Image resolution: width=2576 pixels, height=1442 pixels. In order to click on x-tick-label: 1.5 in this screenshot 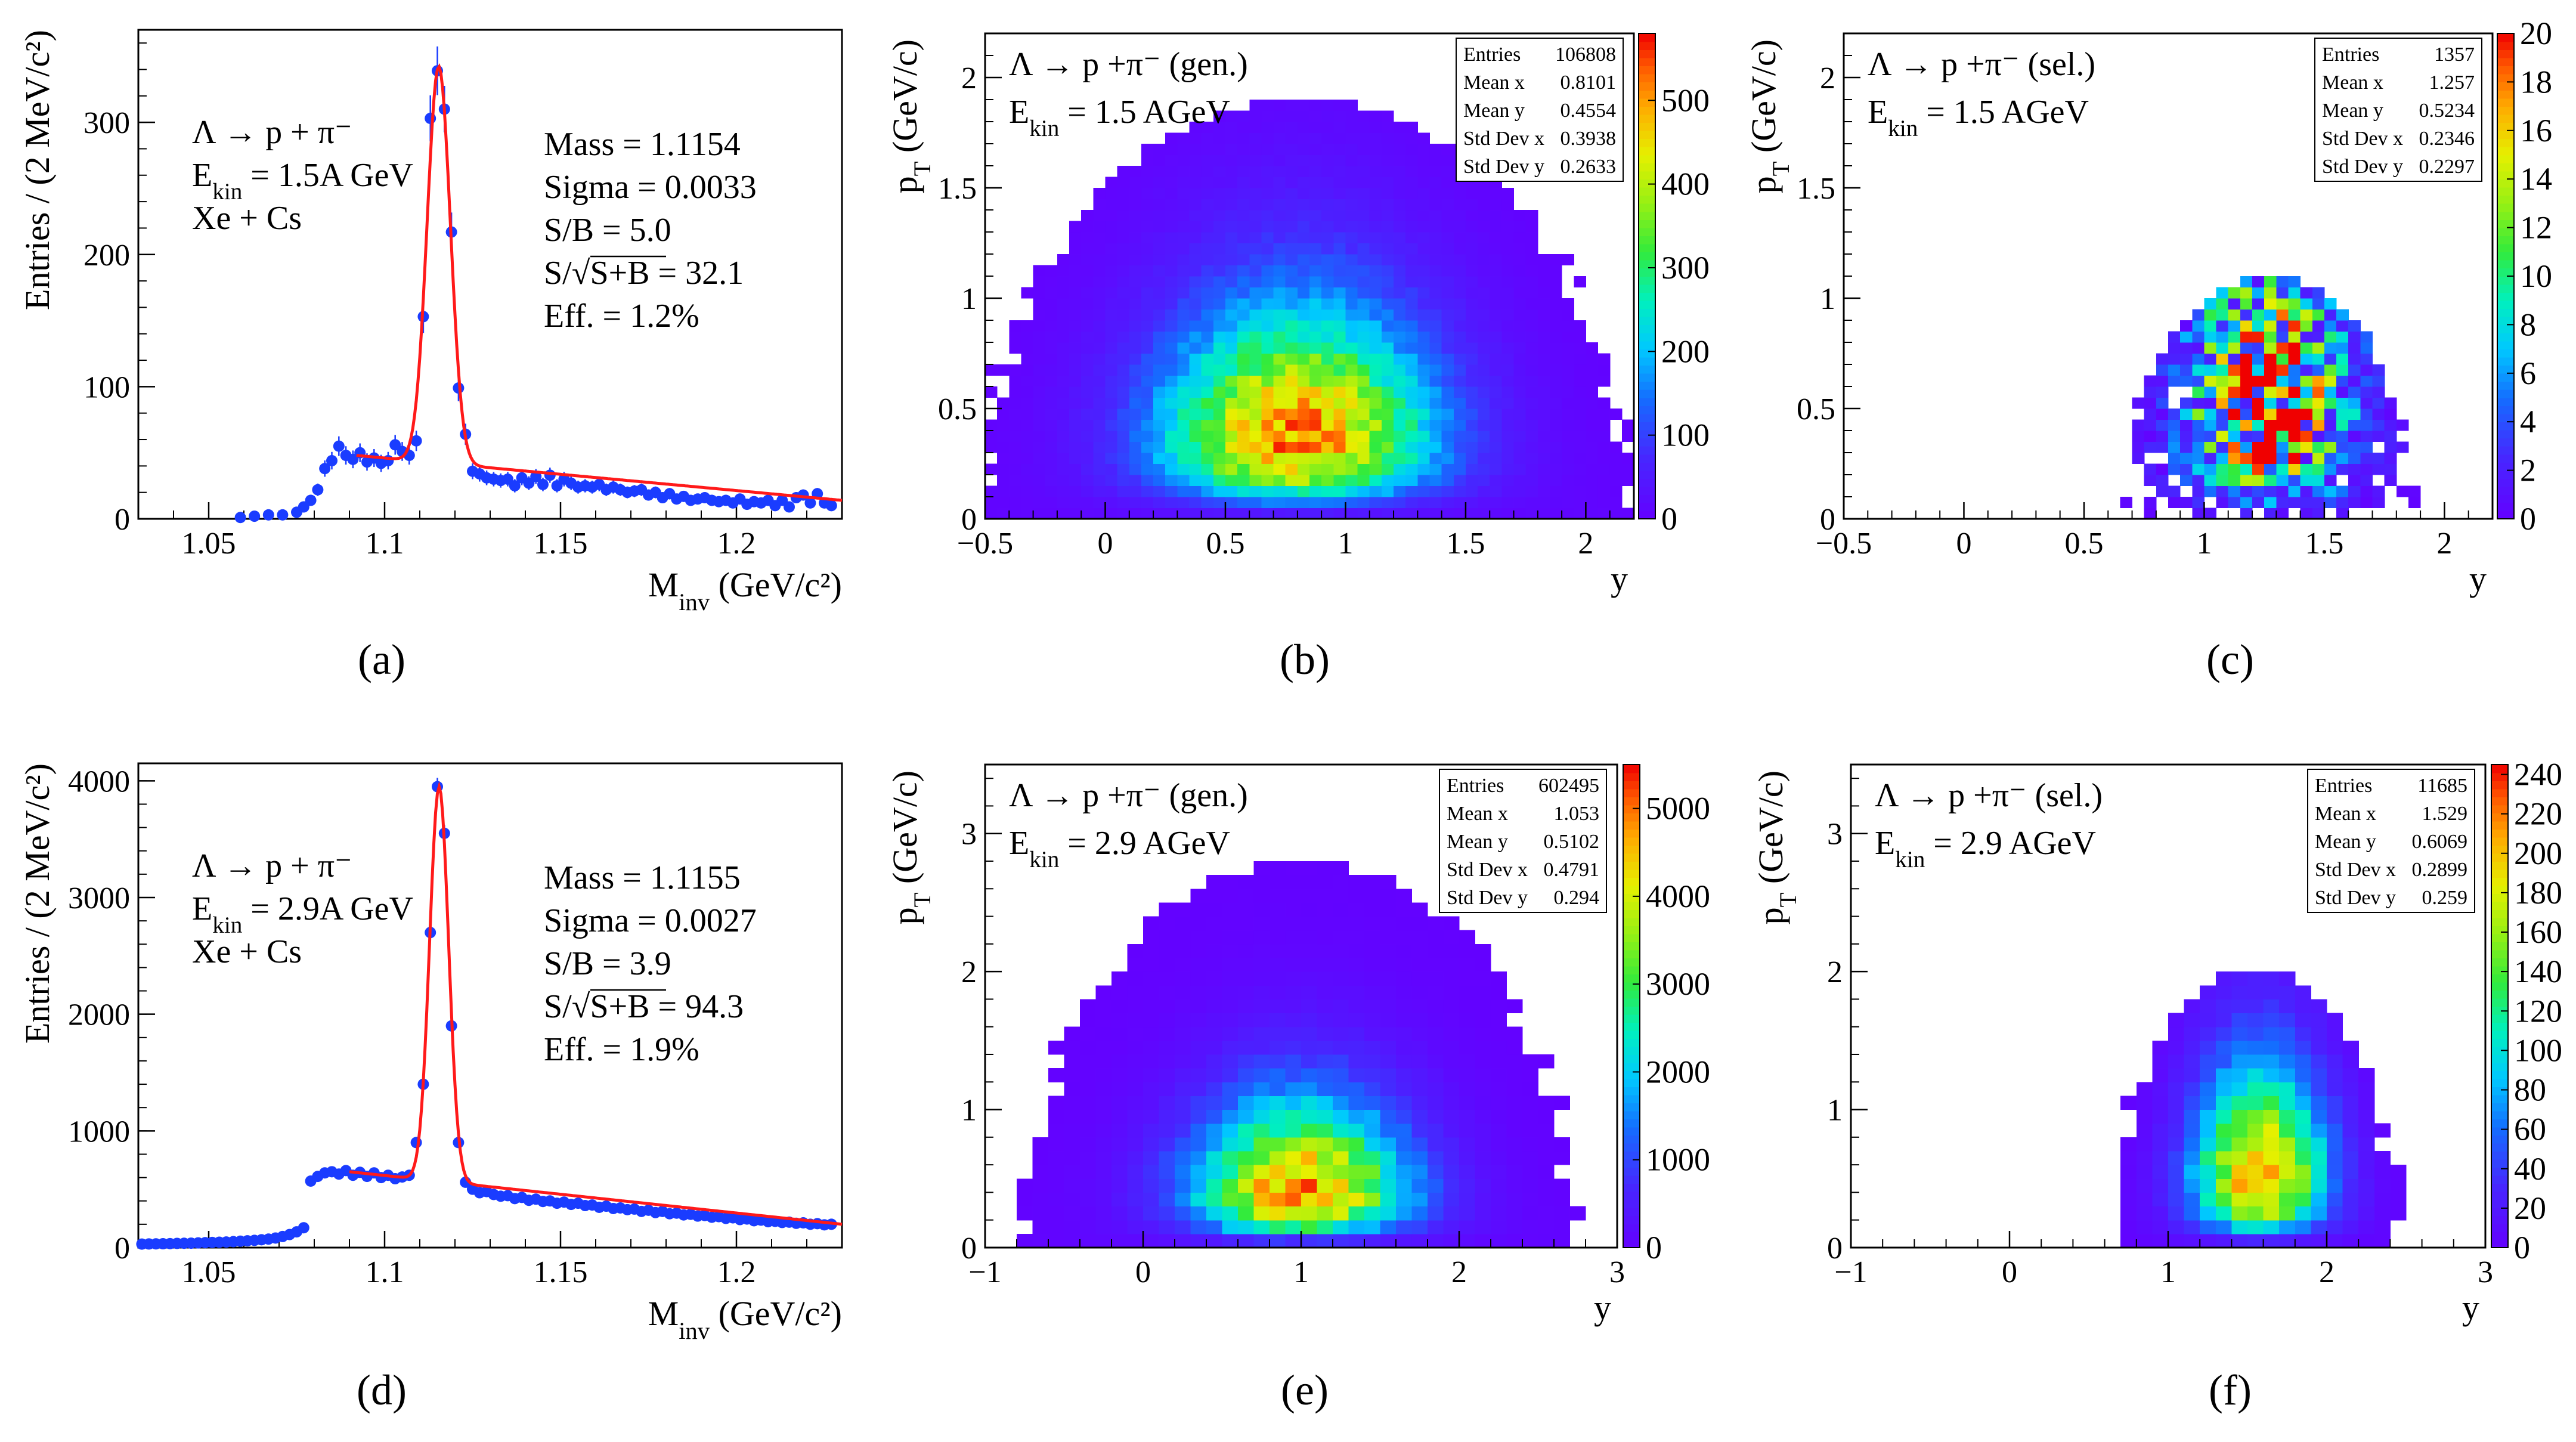, I will do `click(2324, 544)`.